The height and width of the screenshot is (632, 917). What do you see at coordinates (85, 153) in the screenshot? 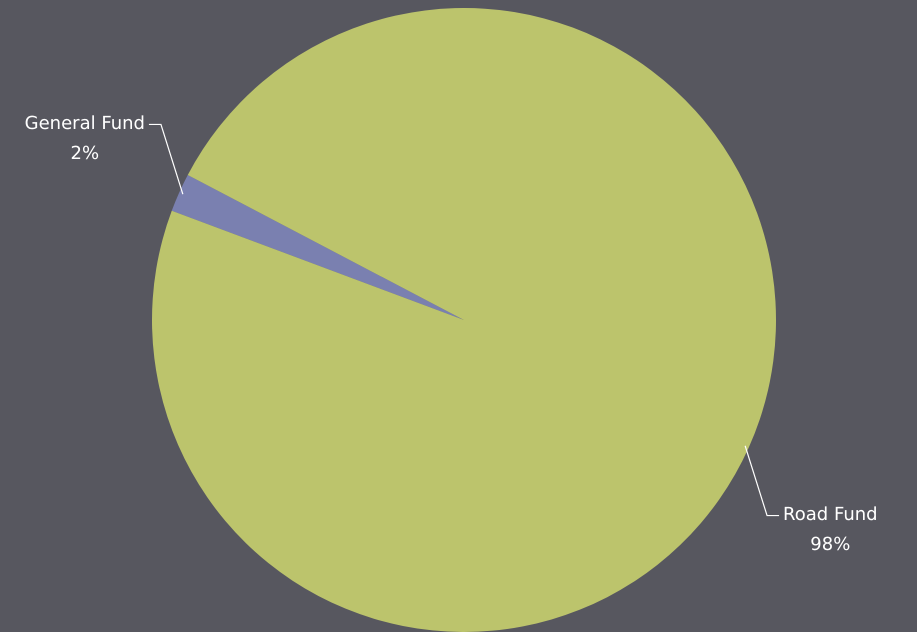
I see `data-label: 2%` at bounding box center [85, 153].